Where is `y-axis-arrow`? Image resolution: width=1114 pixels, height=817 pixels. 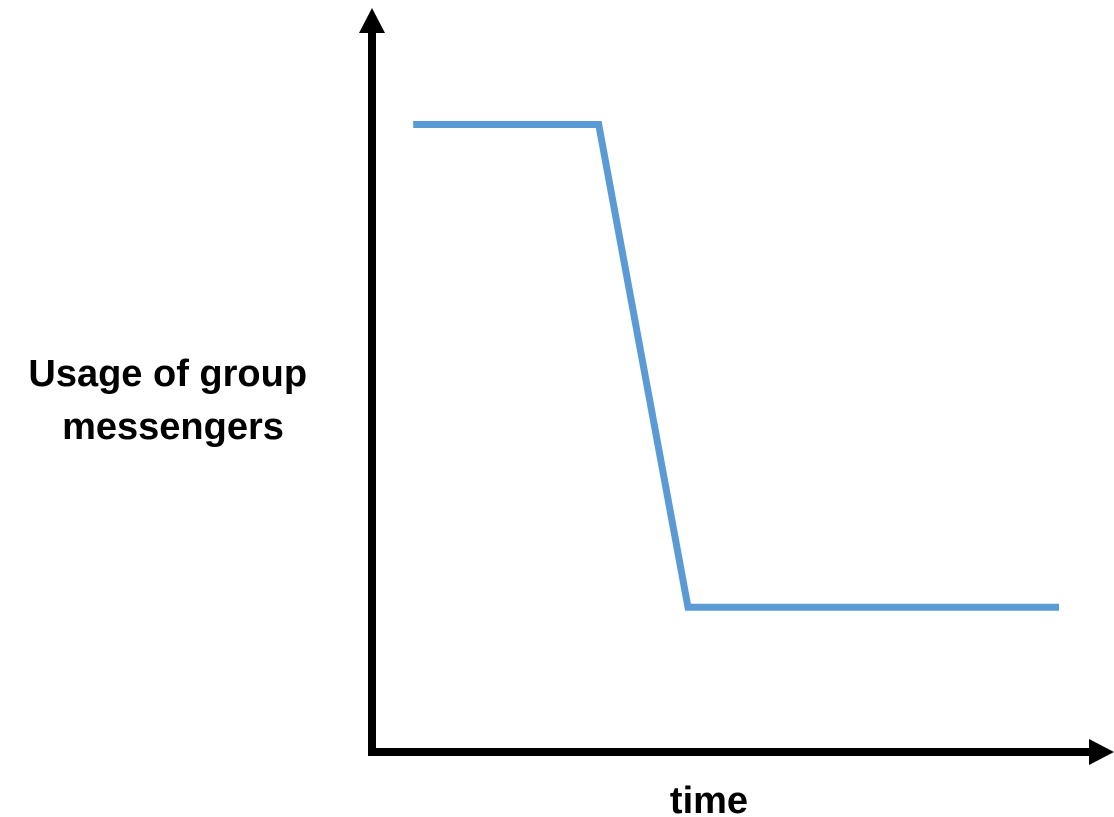
y-axis-arrow is located at coordinates (372, 20).